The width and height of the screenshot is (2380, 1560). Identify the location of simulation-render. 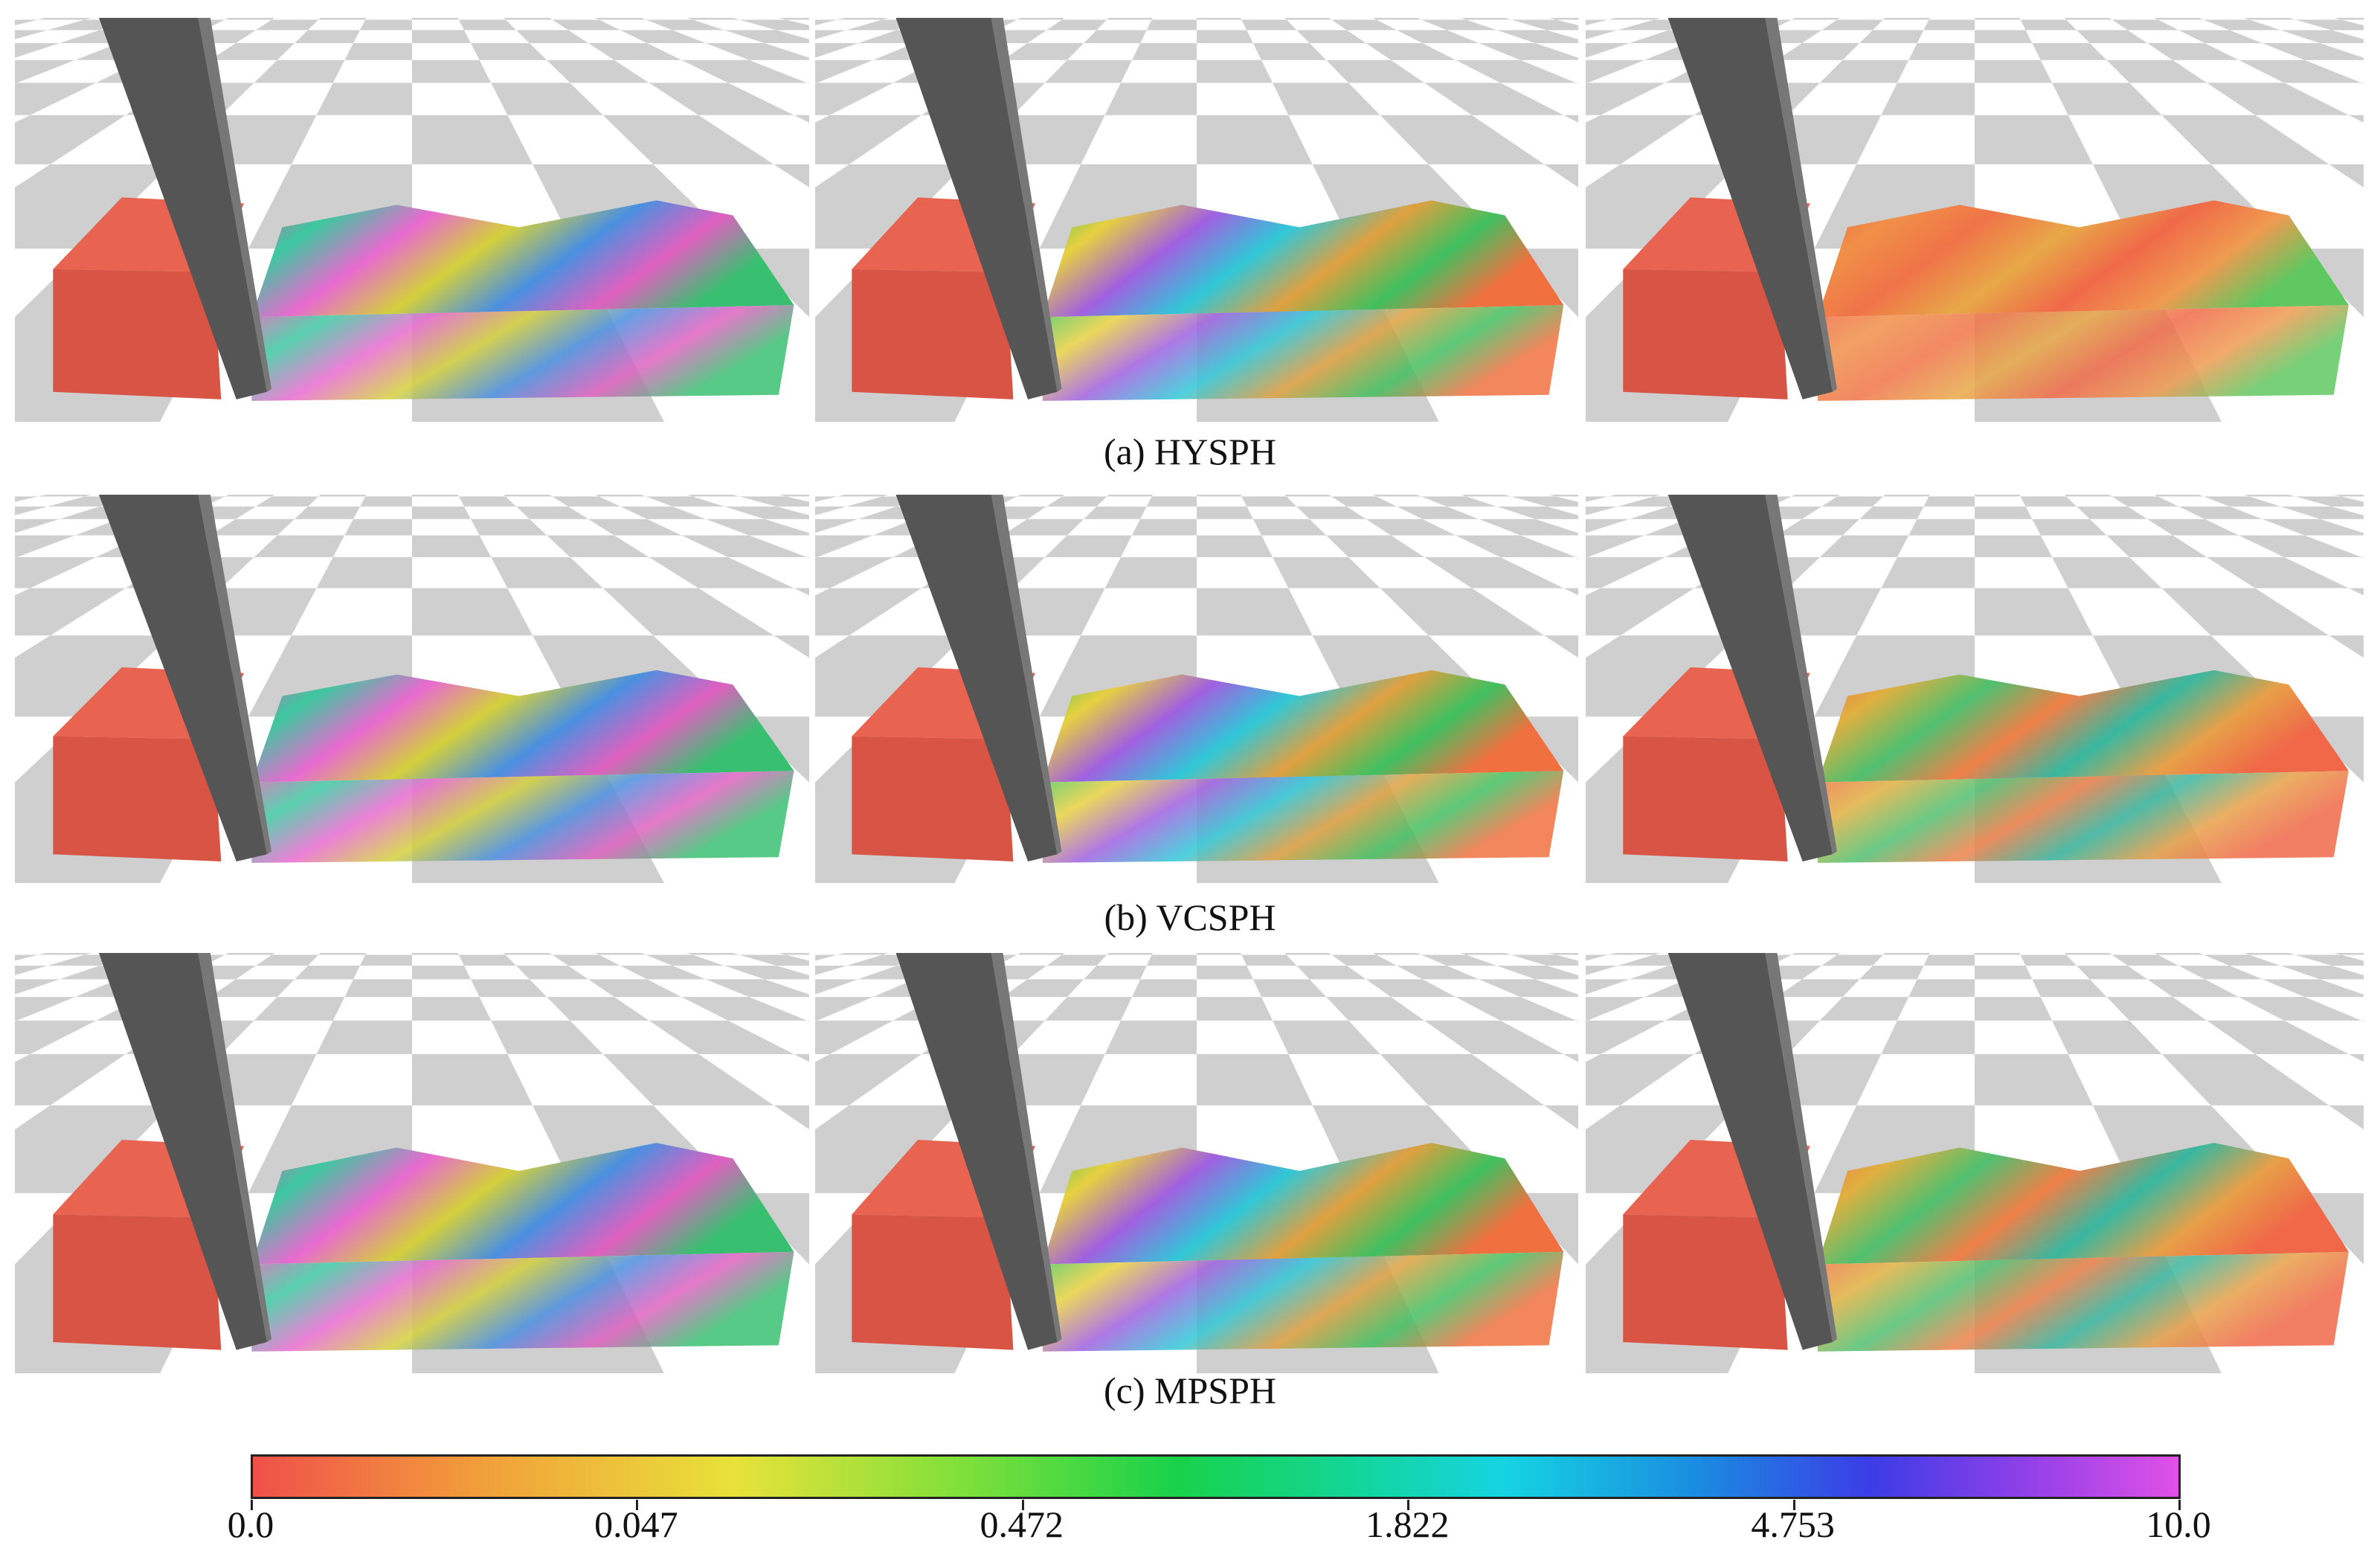
(412, 220).